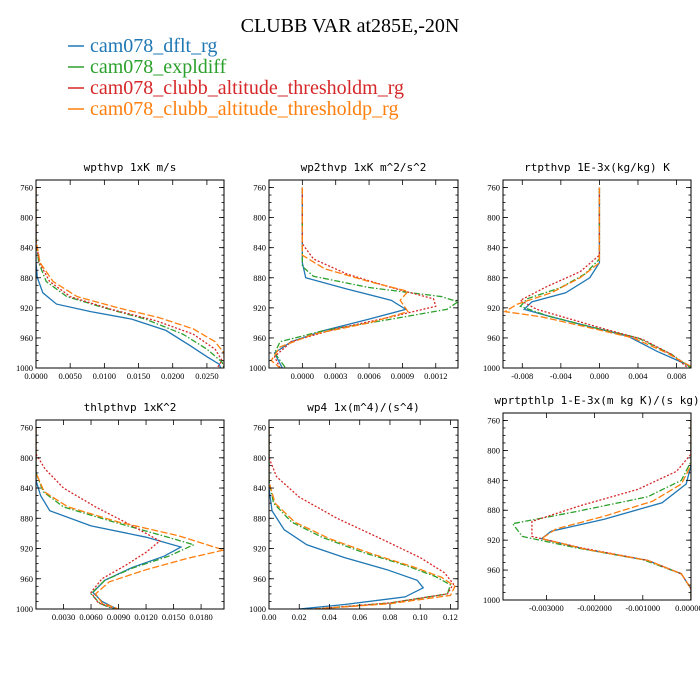  Describe the element at coordinates (299, 617) in the screenshot. I see `x-tick-label: 0.02` at that location.